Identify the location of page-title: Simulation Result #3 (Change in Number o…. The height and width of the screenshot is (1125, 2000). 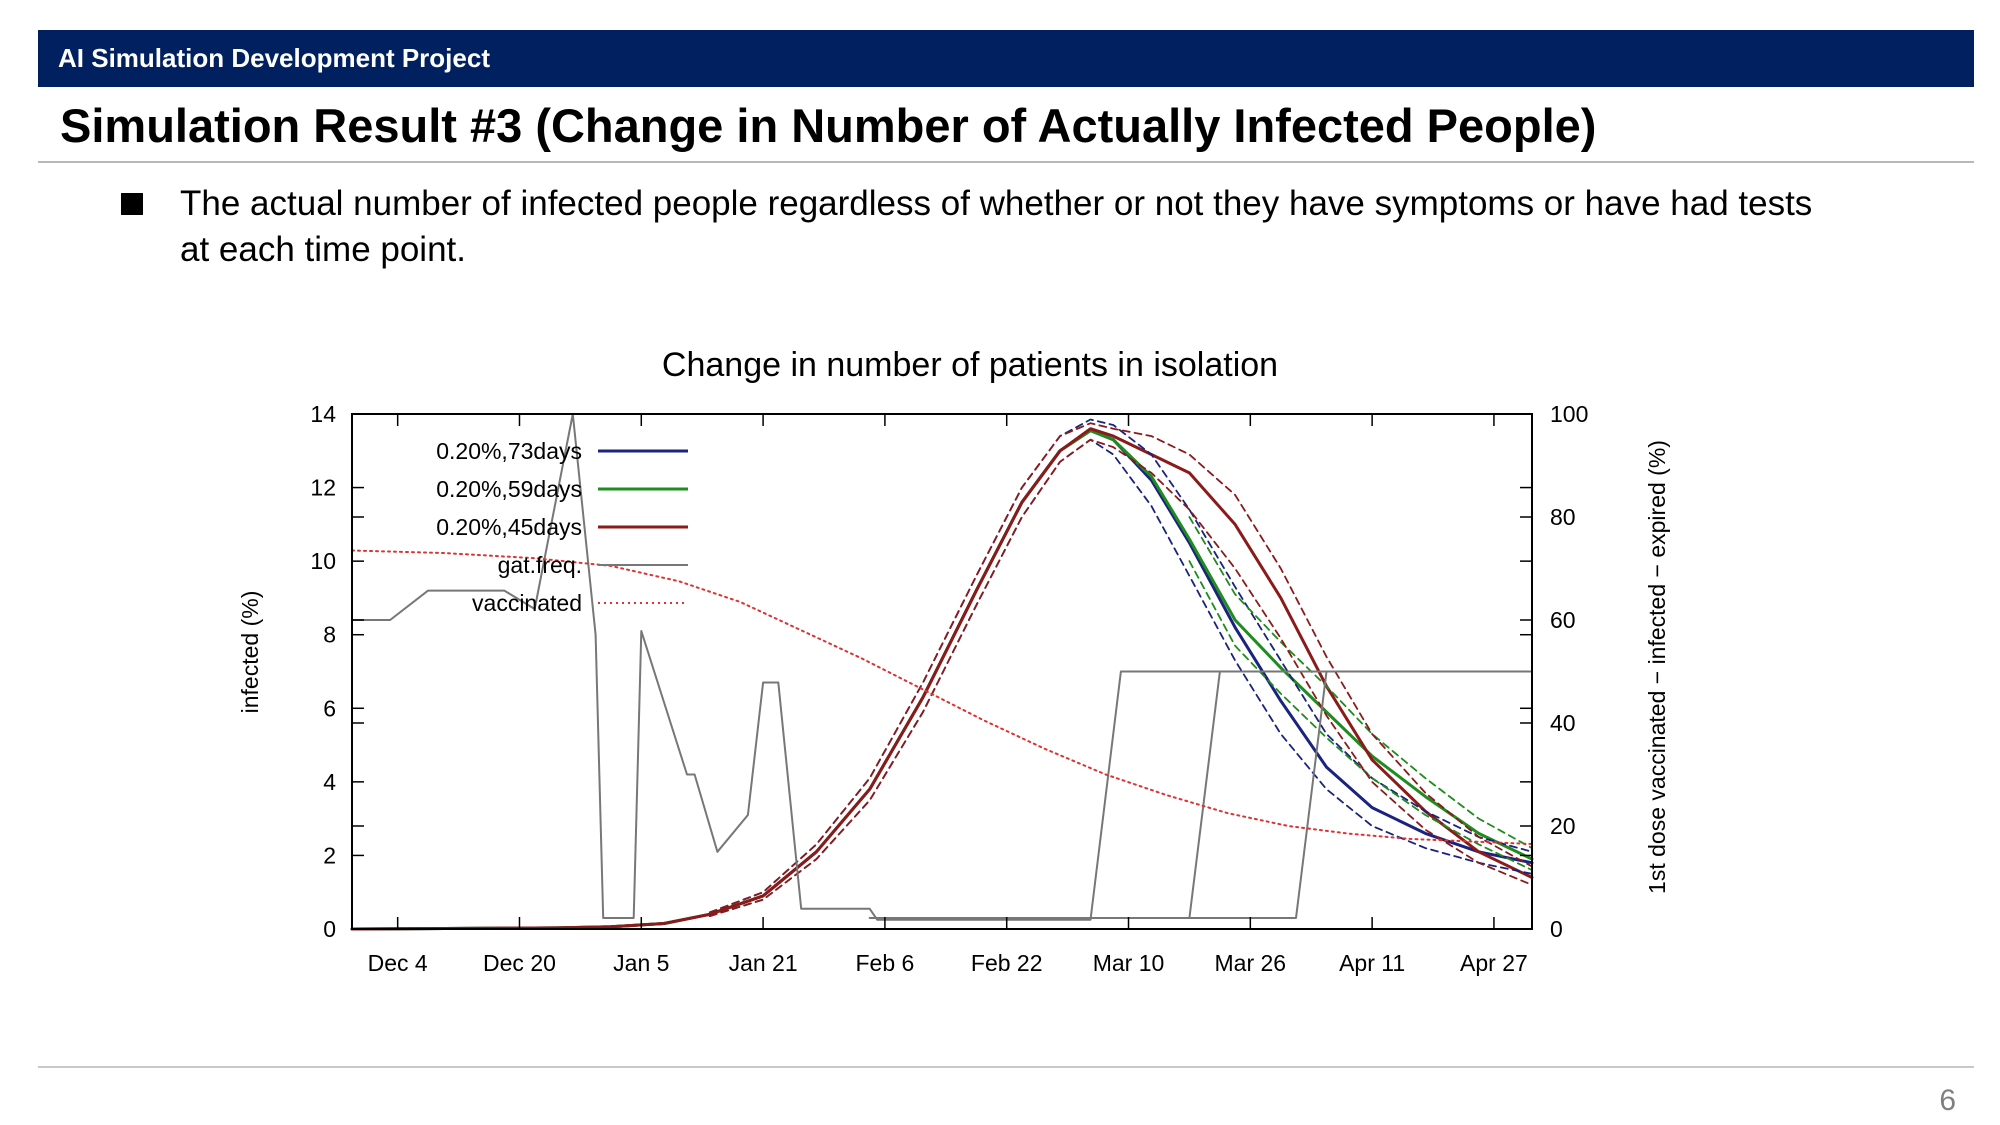
(828, 125).